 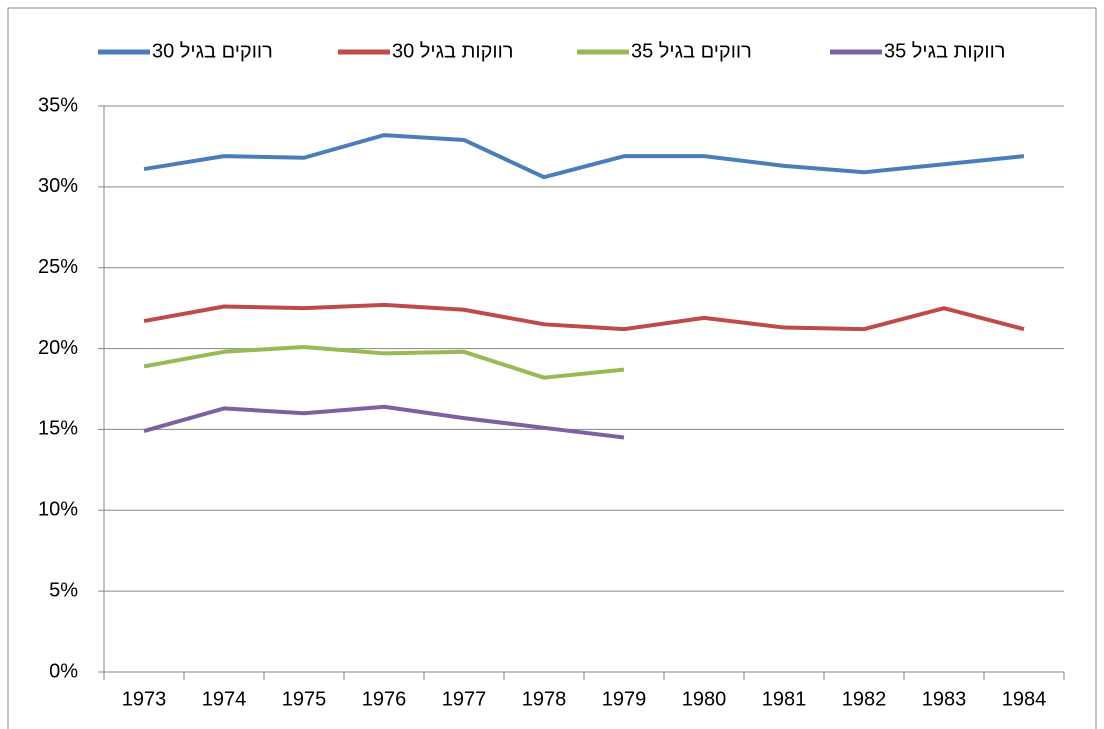 I want to click on x-tick-label: 1980, so click(x=704, y=699).